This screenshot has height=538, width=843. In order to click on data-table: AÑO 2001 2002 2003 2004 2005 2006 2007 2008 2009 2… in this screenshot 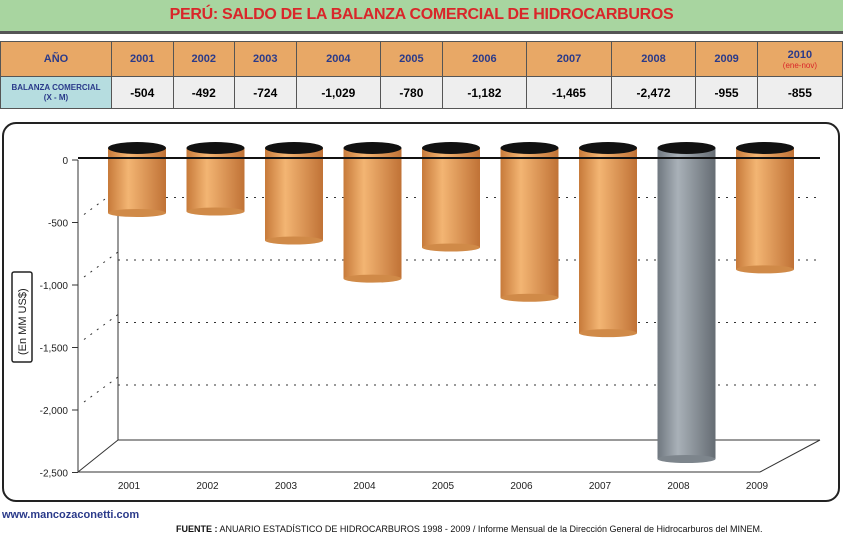, I will do `click(421, 75)`.